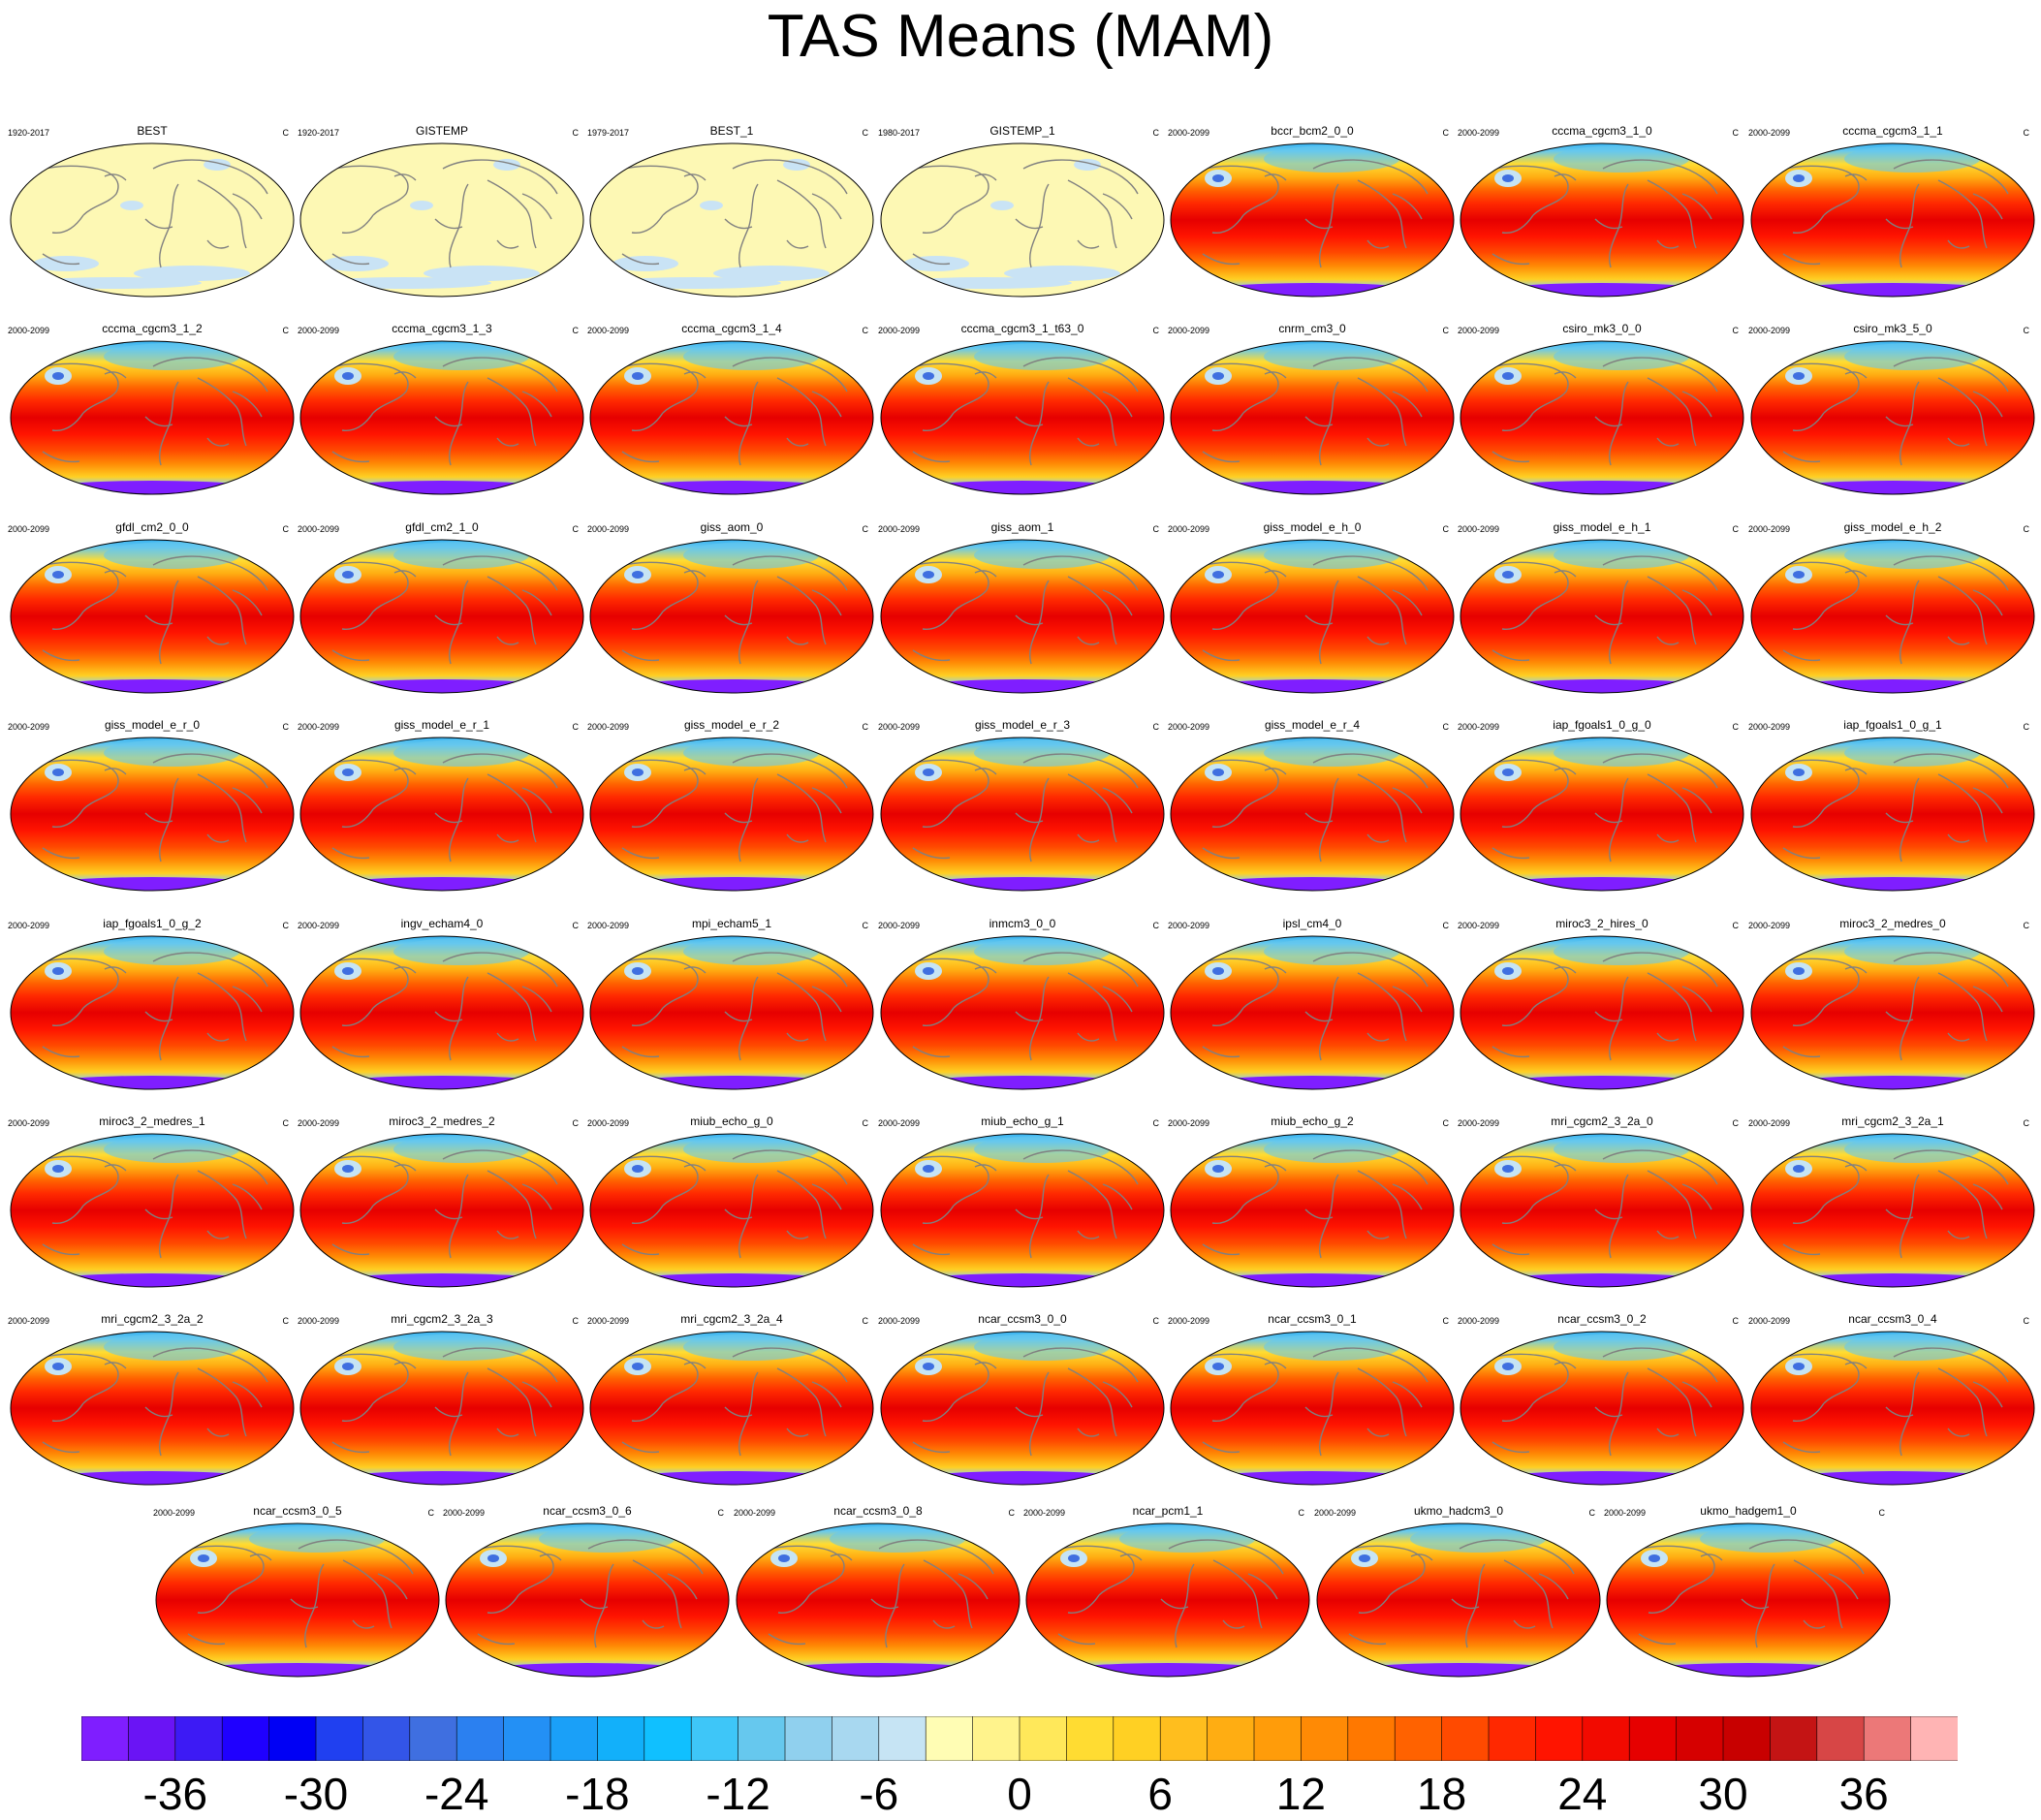 The image size is (2041, 1820). Describe the element at coordinates (152, 220) in the screenshot. I see `map-panel: 1920-2017 BEST C` at that location.